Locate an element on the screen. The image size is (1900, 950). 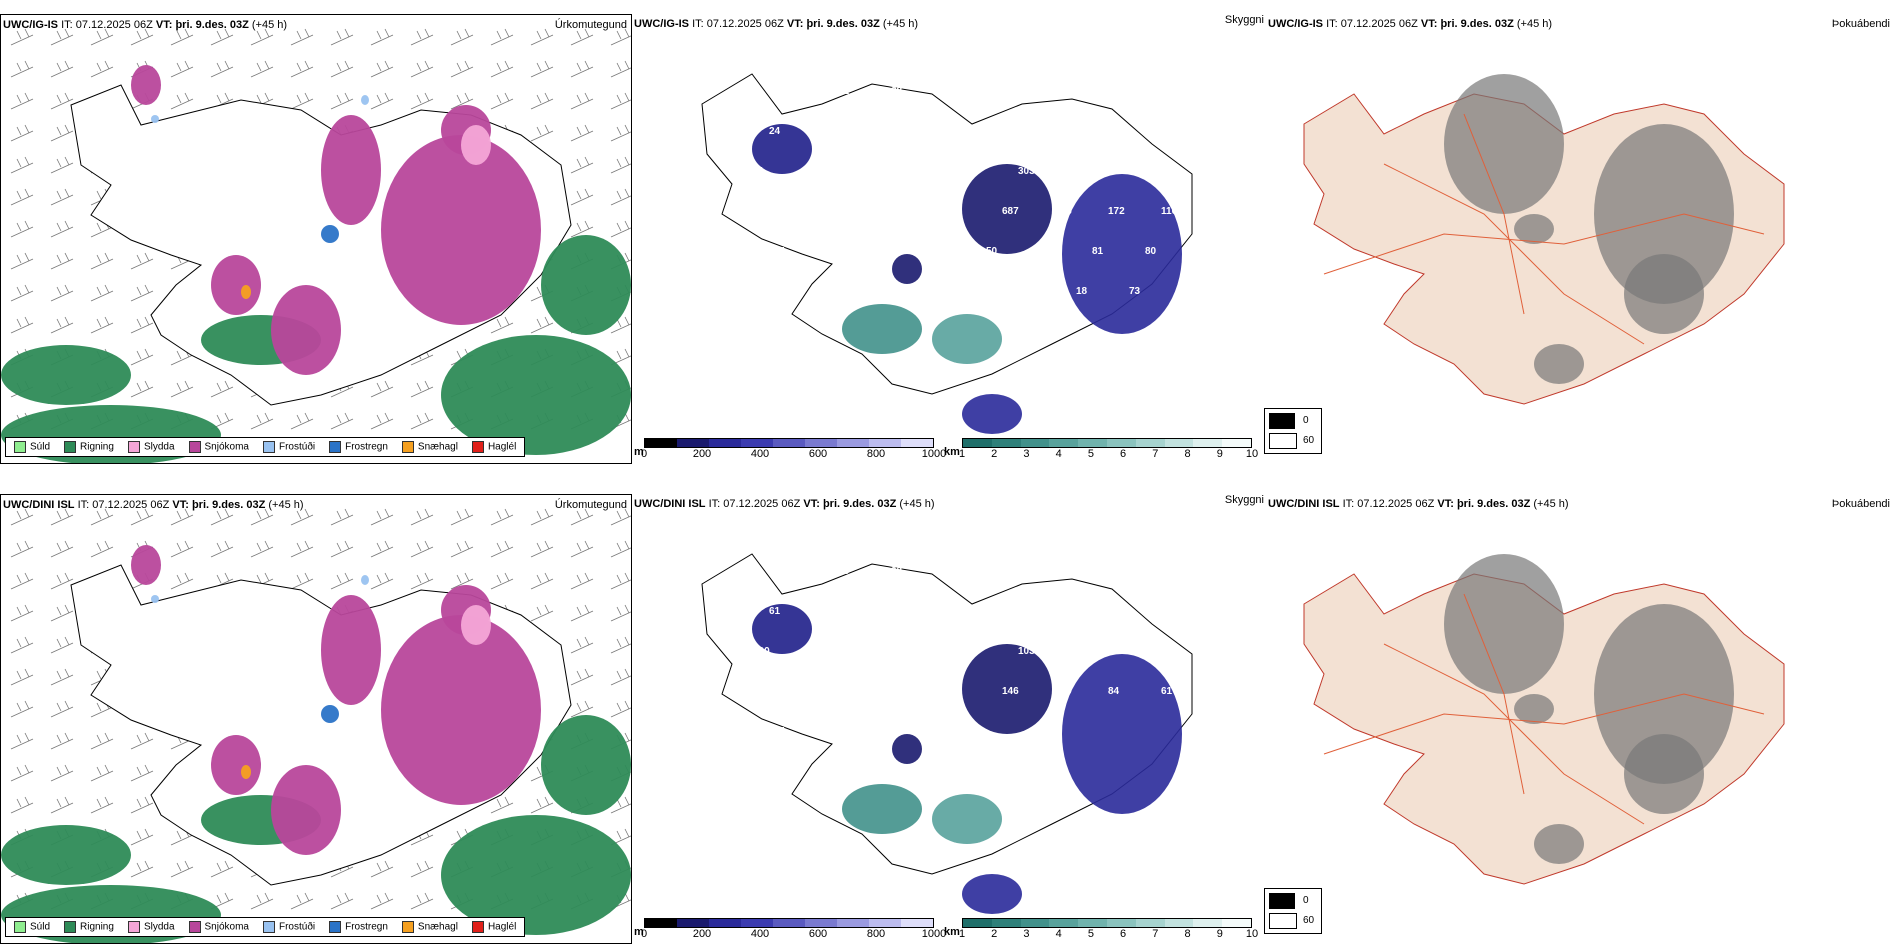
cloud-value-label: 13 is located at coordinates (955, 691).